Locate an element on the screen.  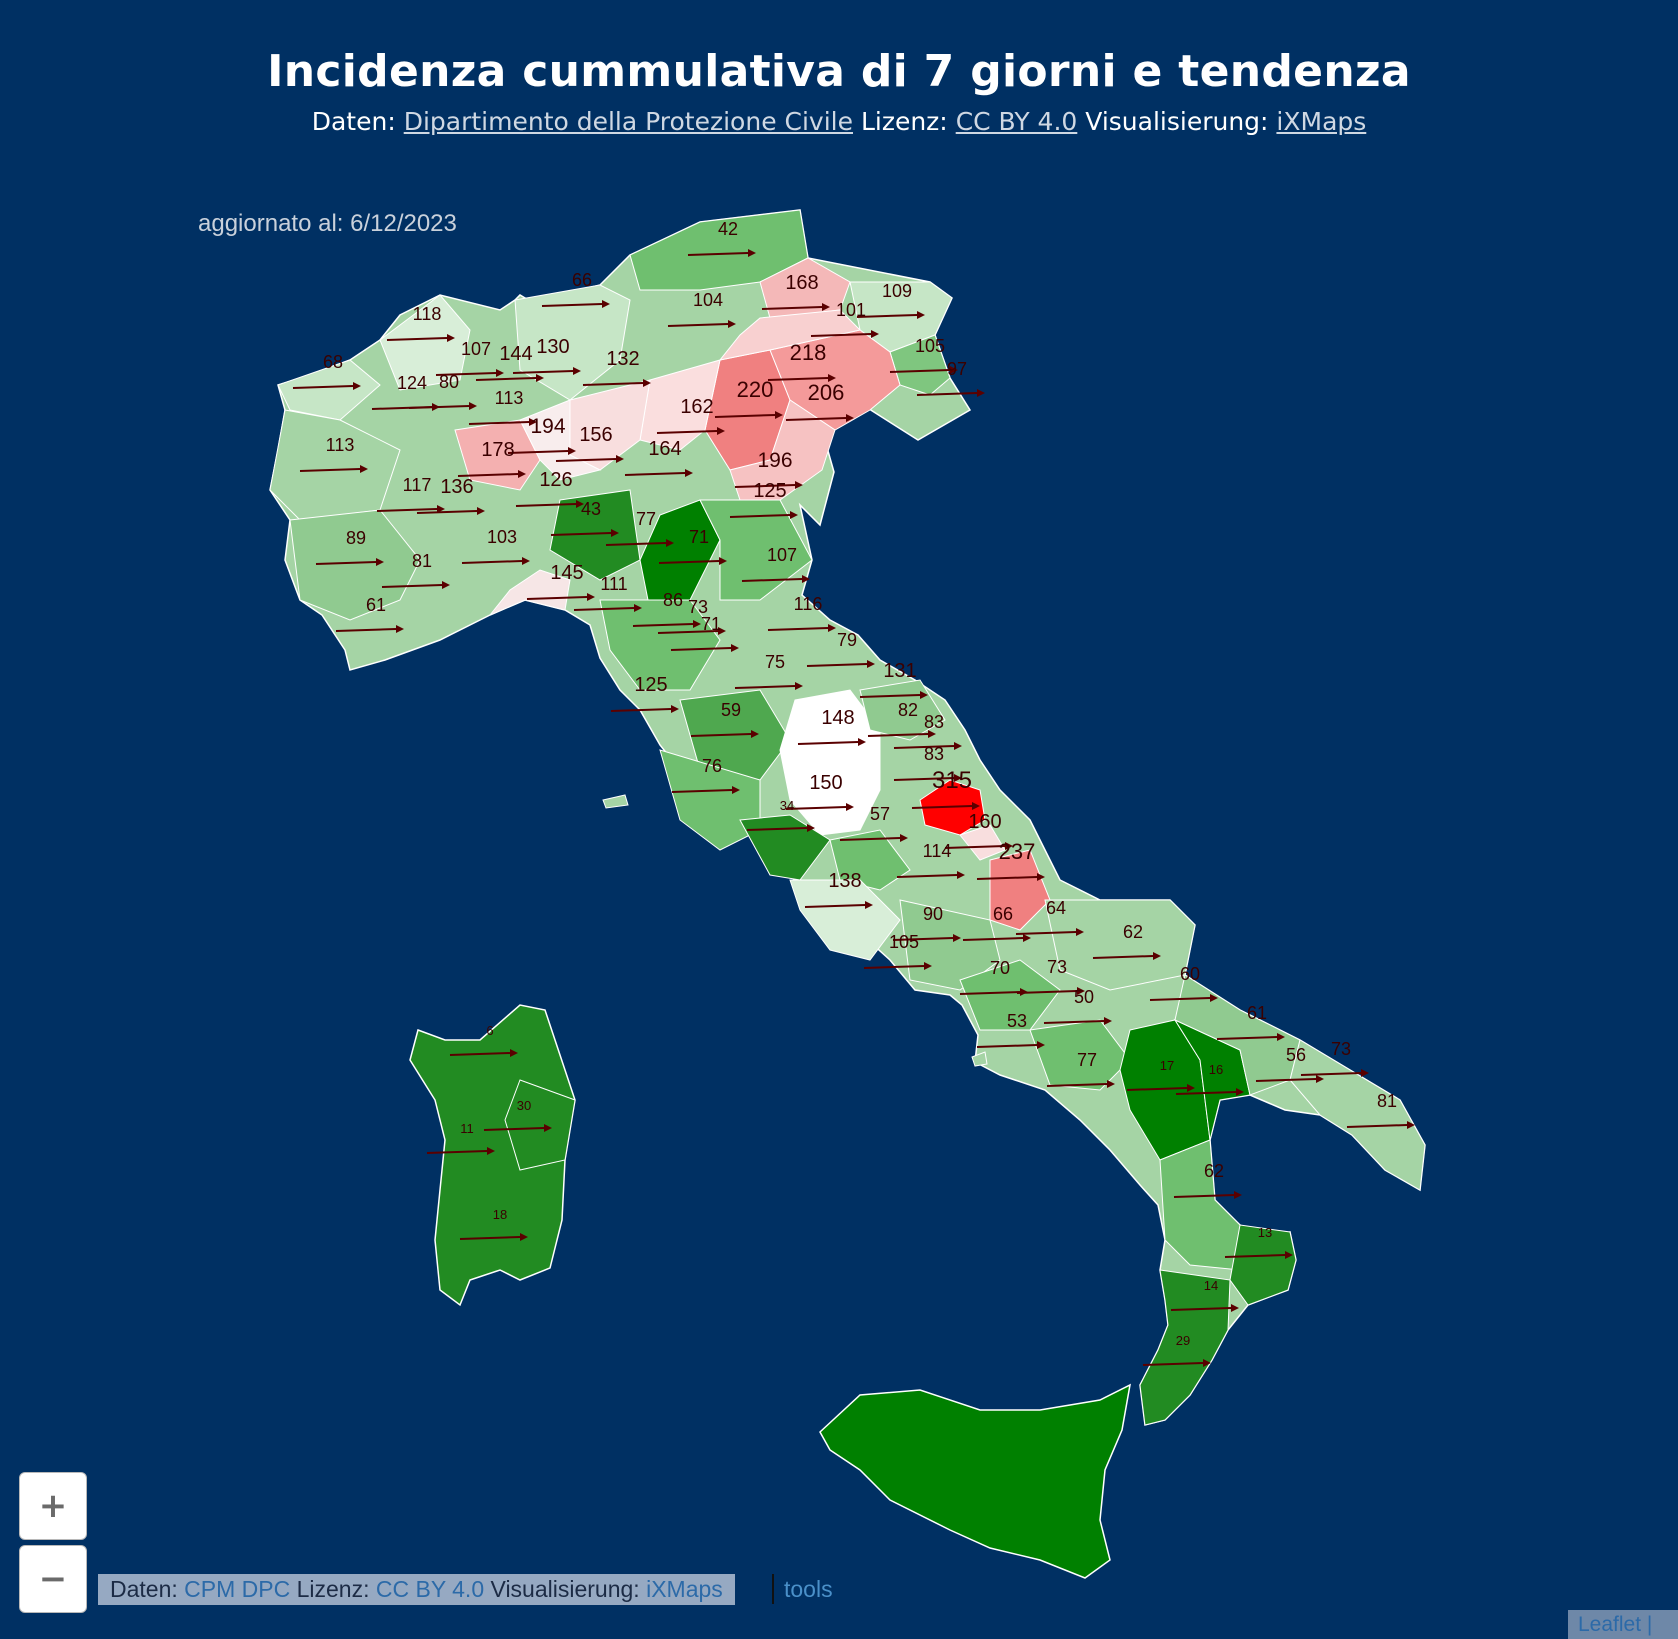
incidence-value-label: 126 is located at coordinates (555, 480).